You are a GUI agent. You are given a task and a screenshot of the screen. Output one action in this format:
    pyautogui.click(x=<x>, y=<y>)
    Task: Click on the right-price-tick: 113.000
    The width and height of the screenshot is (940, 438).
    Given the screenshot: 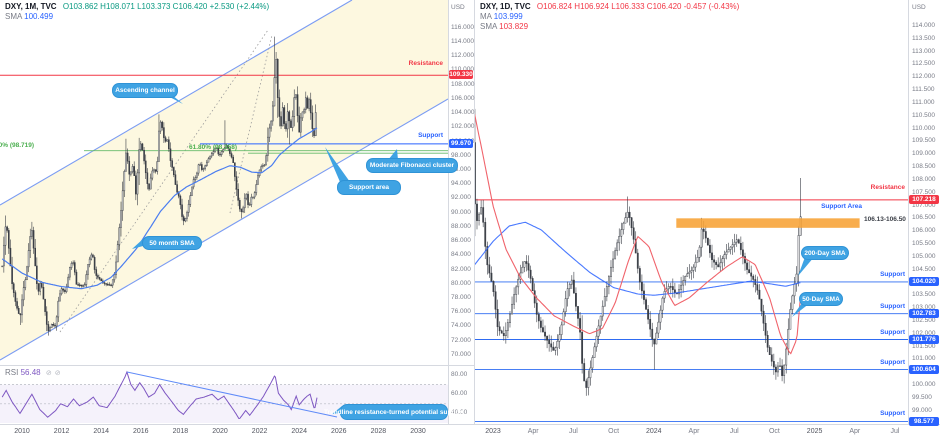 What is the action you would take?
    pyautogui.click(x=924, y=51)
    